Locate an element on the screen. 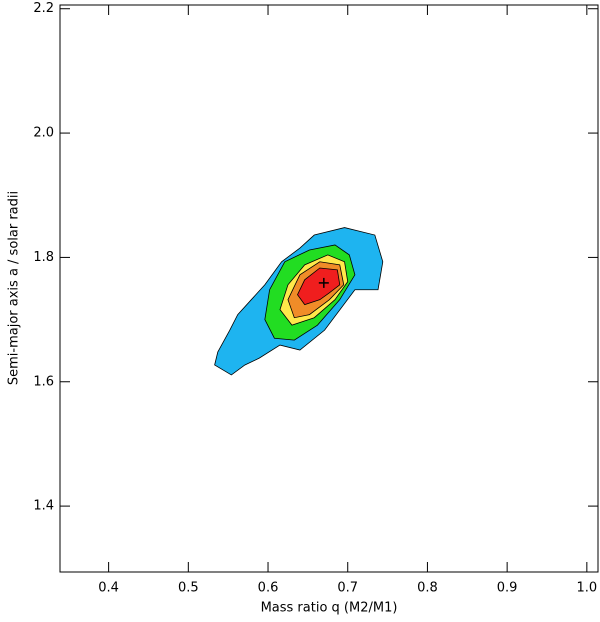  y-tick-label: 1.6 is located at coordinates (43, 381).